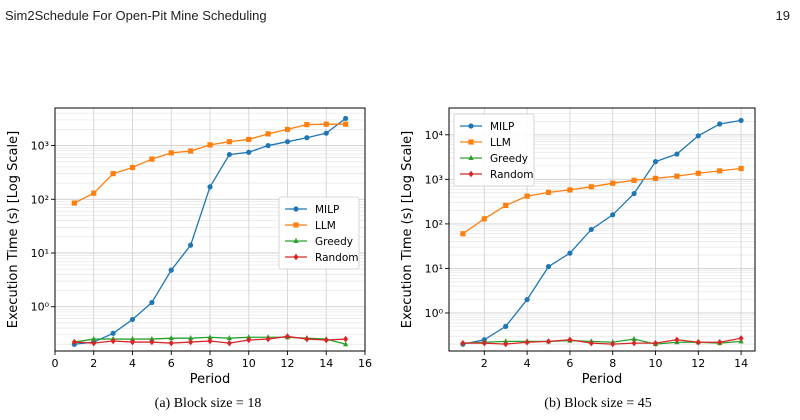  Describe the element at coordinates (132, 363) in the screenshot. I see `x-tick-label: 4` at that location.